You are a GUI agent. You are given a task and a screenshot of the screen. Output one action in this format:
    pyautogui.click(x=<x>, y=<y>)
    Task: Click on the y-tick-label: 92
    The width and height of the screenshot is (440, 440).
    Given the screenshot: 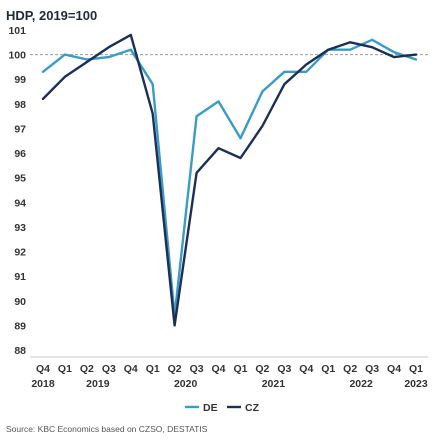 What is the action you would take?
    pyautogui.click(x=20, y=253)
    